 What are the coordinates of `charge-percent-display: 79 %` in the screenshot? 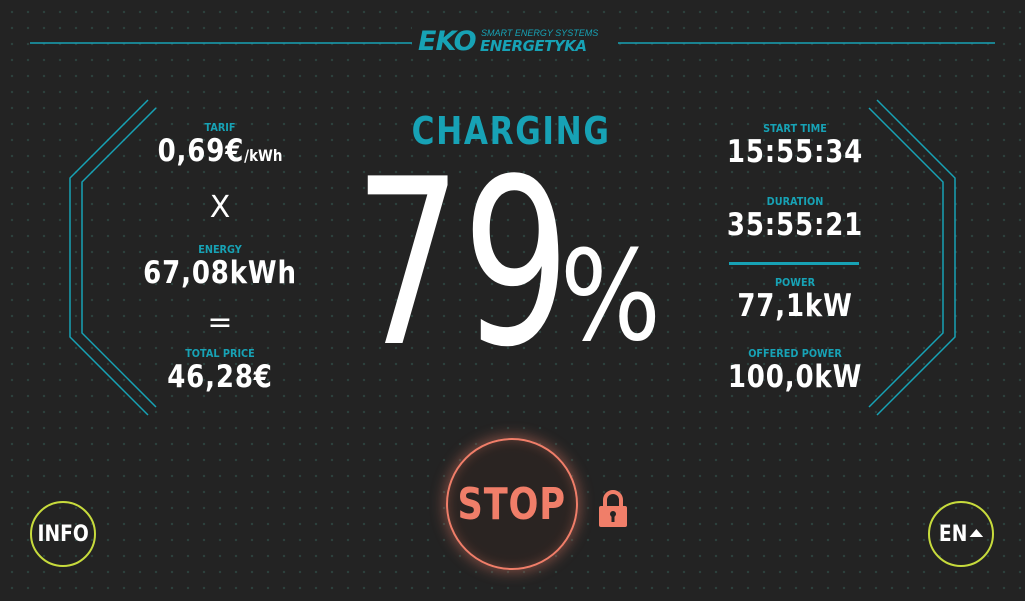 It's located at (510, 265).